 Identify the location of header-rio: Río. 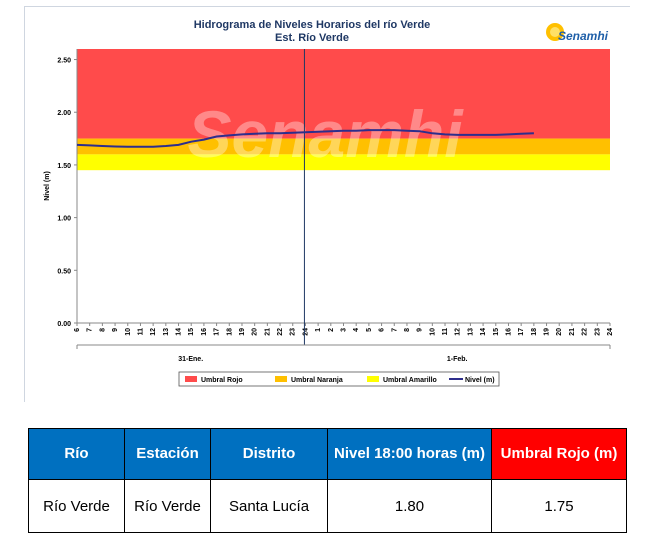
(76, 454).